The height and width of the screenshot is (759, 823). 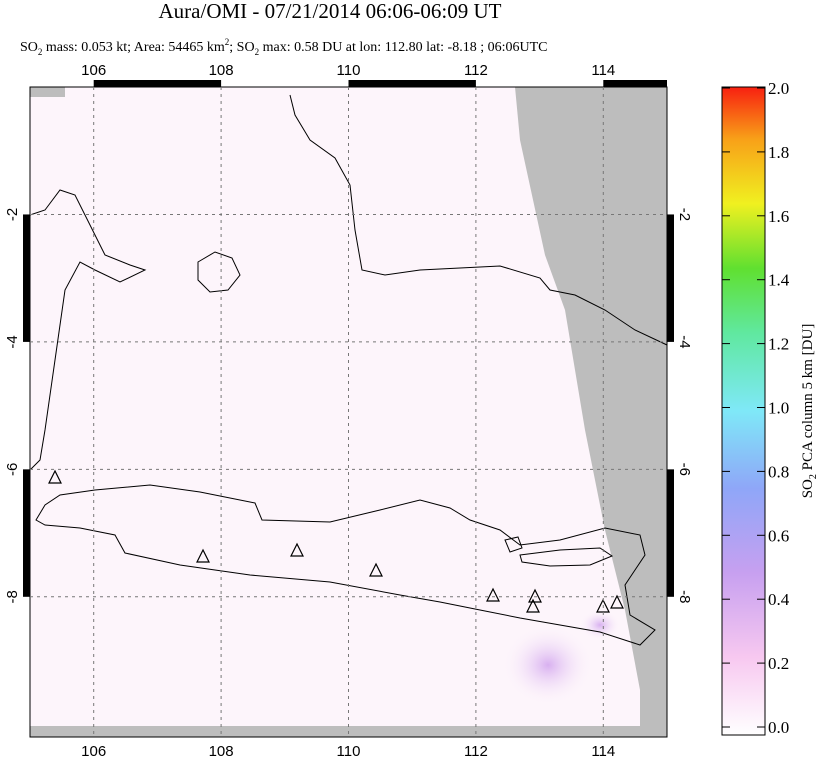 I want to click on colorbar-tick-label: 0.4, so click(x=779, y=599).